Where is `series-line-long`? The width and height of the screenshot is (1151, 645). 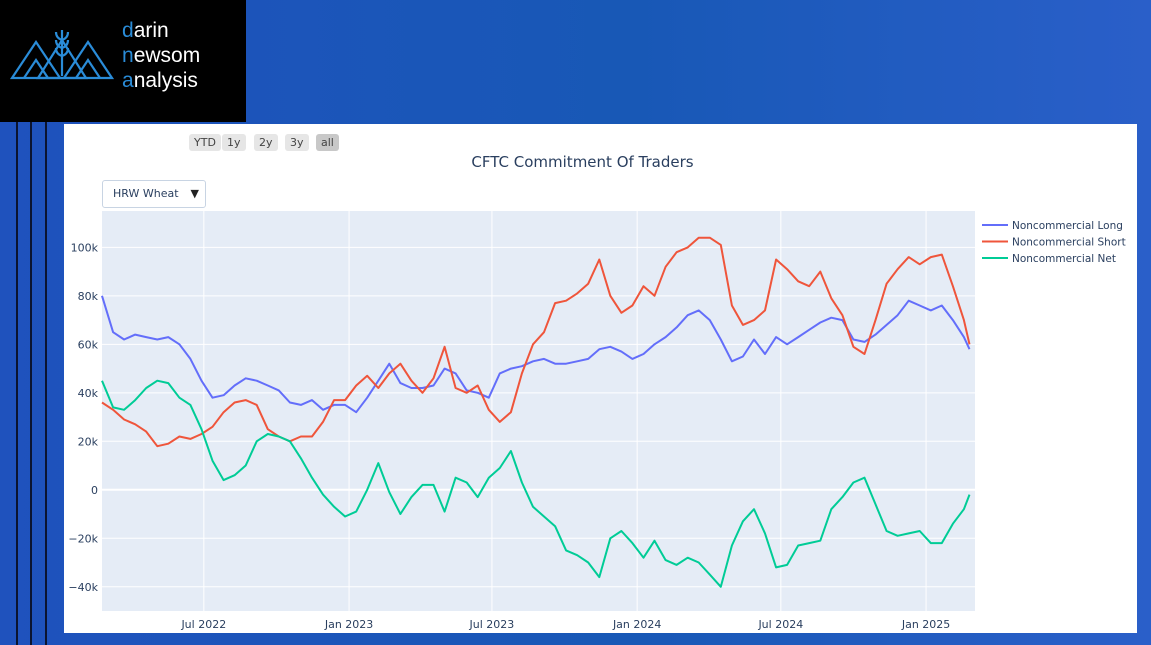 series-line-long is located at coordinates (536, 354).